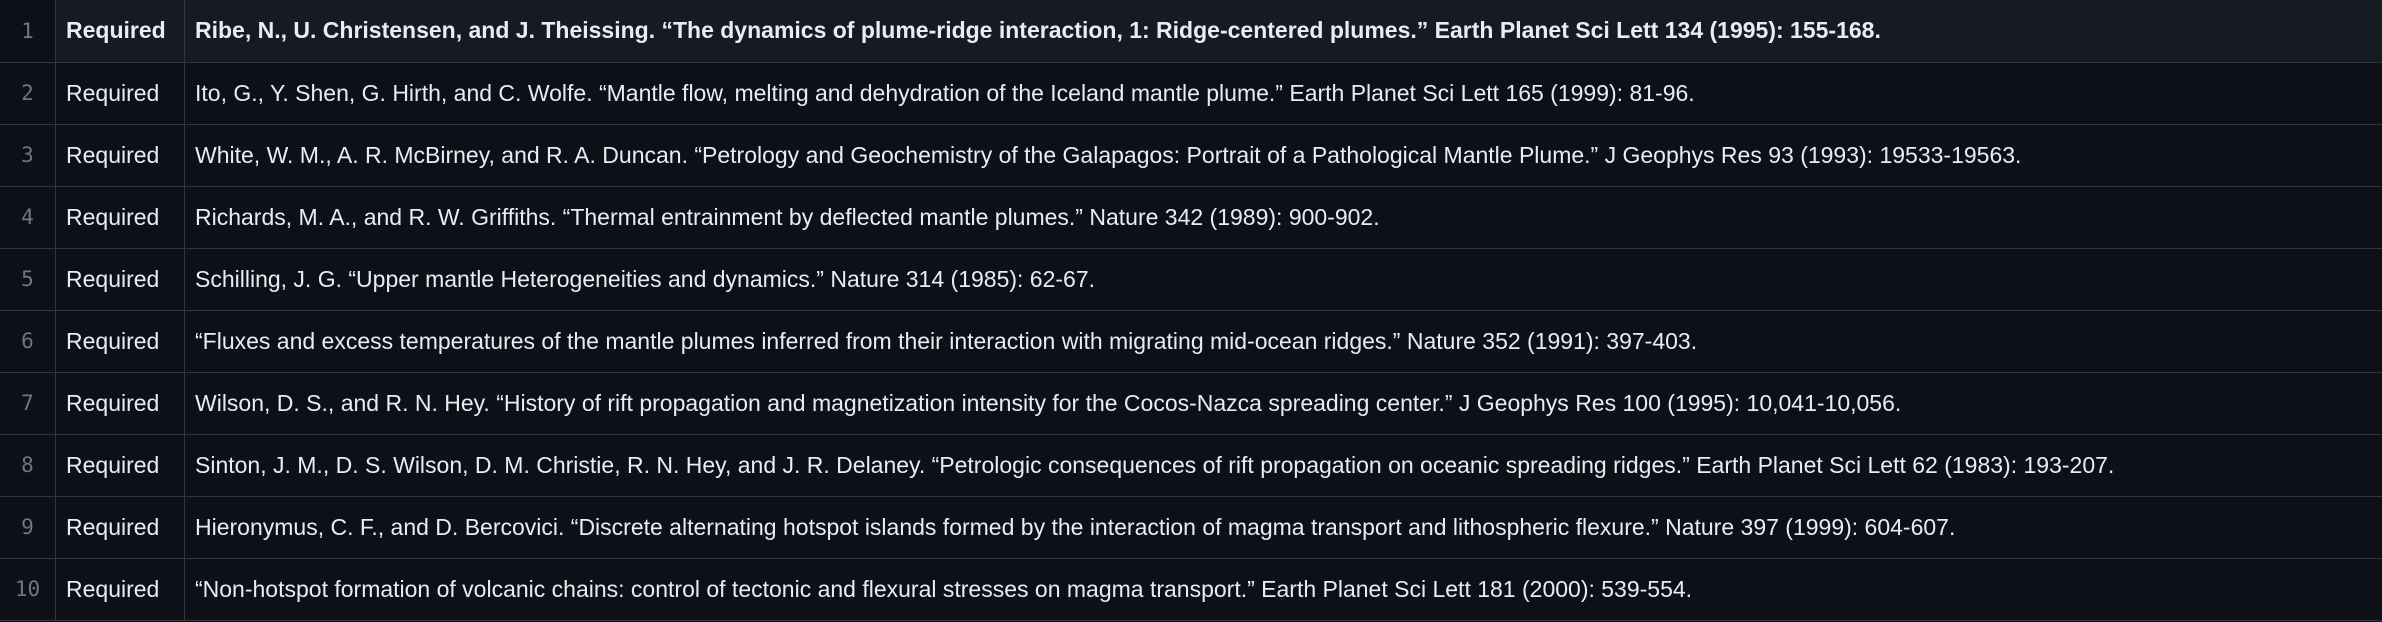  Describe the element at coordinates (28, 465) in the screenshot. I see `line-number: 8` at that location.